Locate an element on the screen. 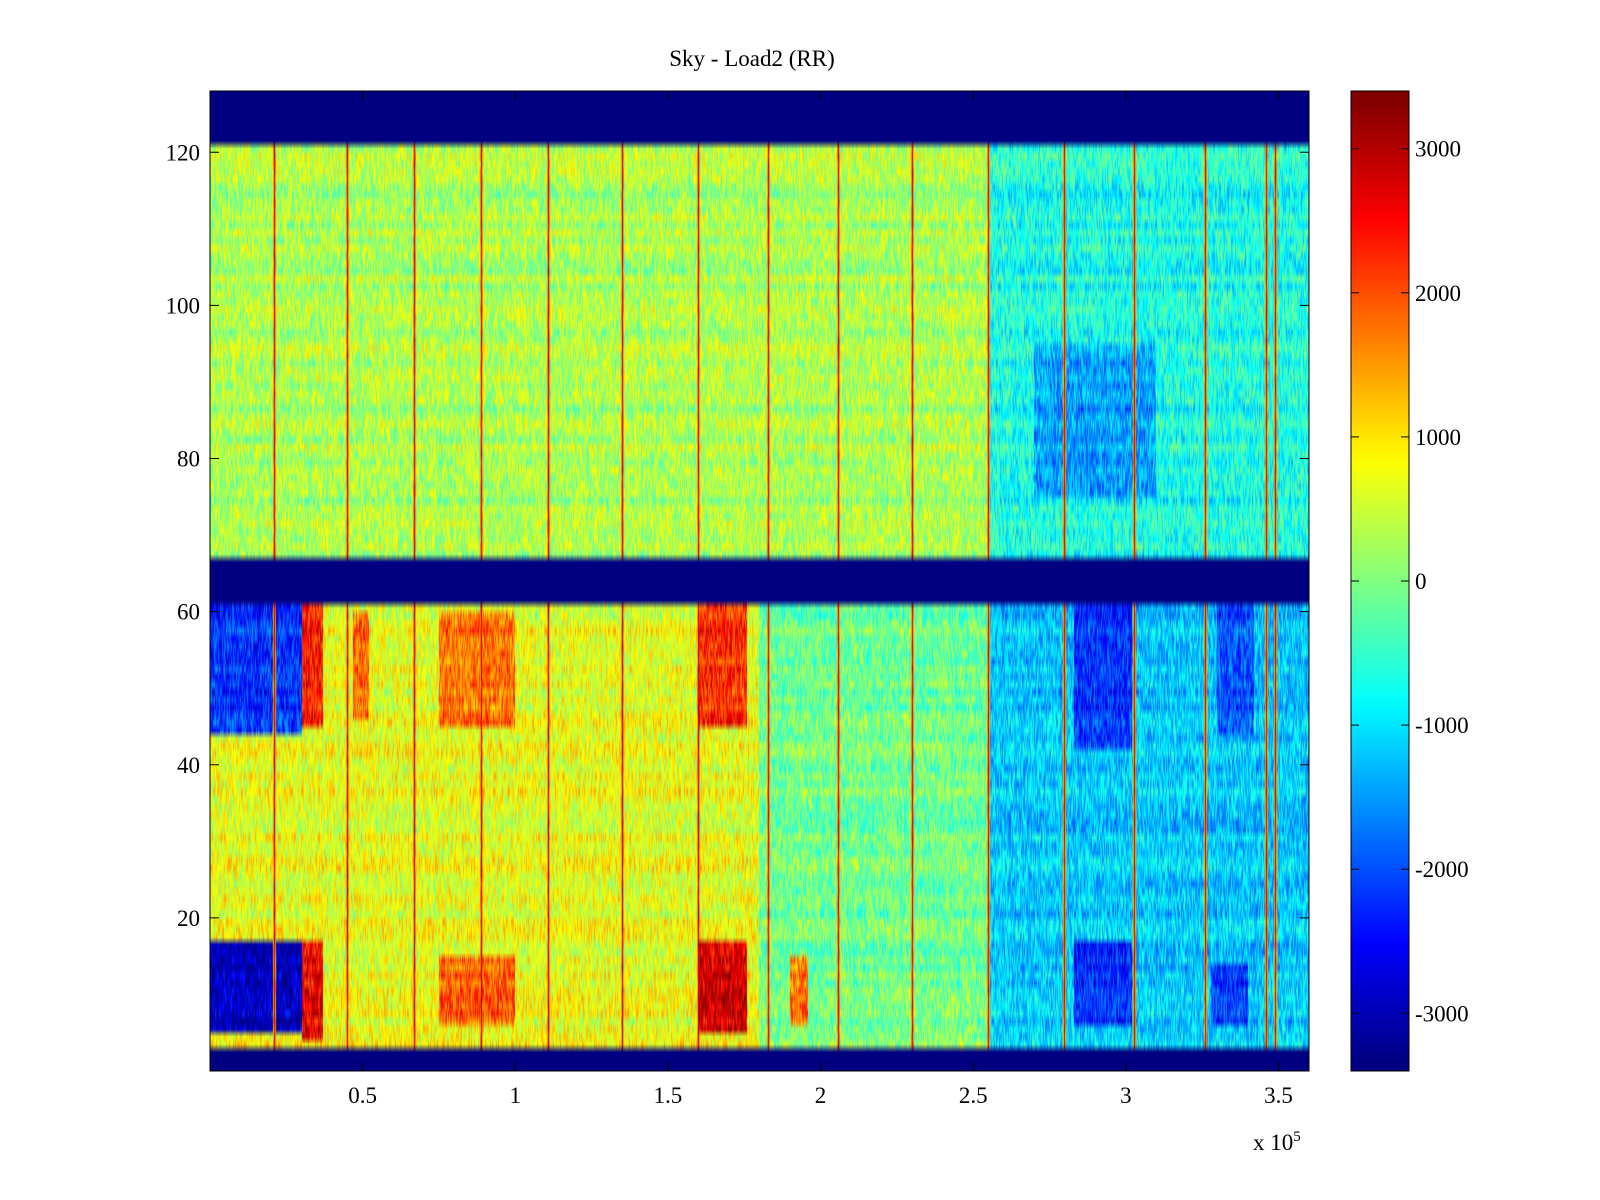 This screenshot has height=1200, width=1600. x-multiplier-base: x 10 is located at coordinates (1273, 1142).